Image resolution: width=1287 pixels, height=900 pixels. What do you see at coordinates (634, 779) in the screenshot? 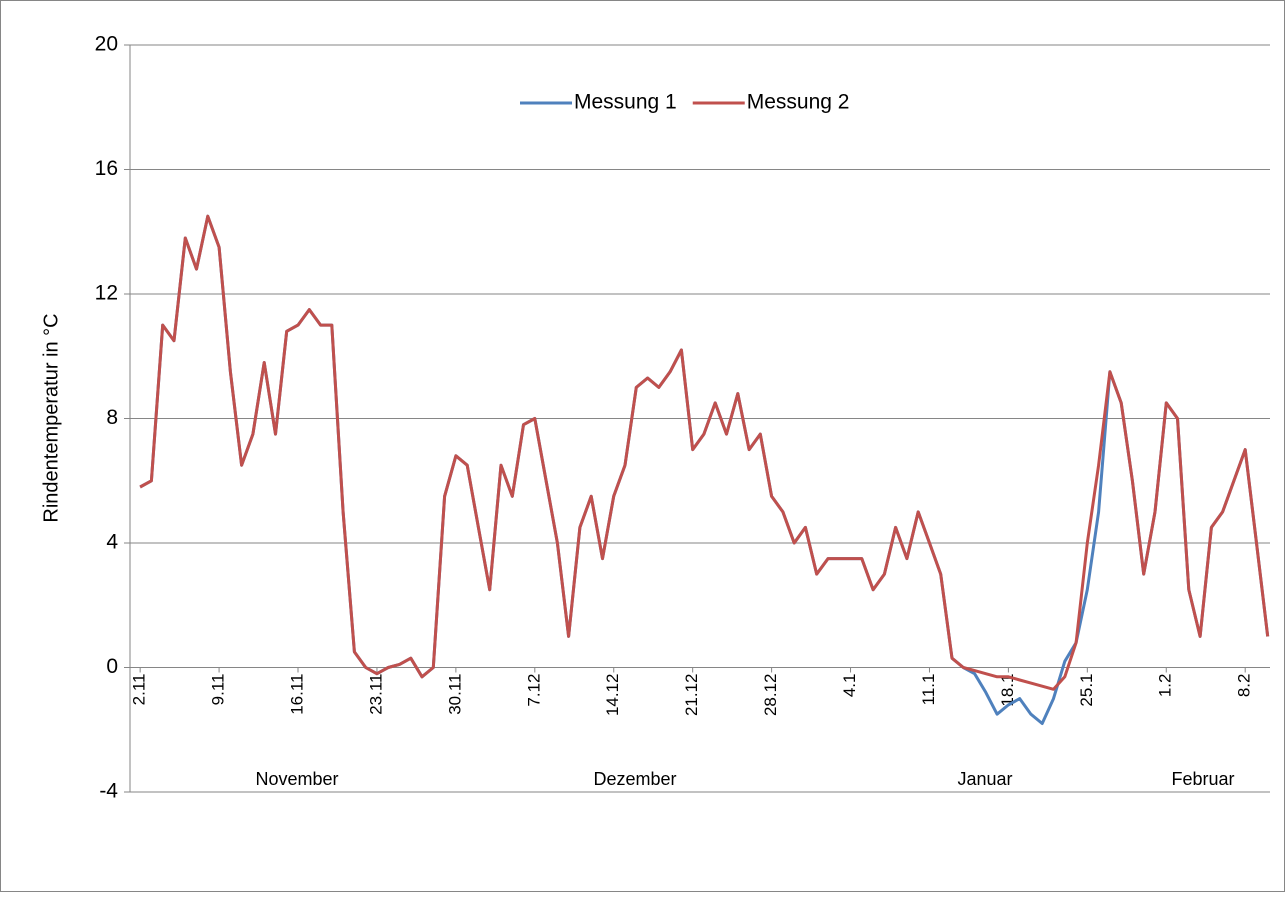
I see `x-group-label: Dezember` at bounding box center [634, 779].